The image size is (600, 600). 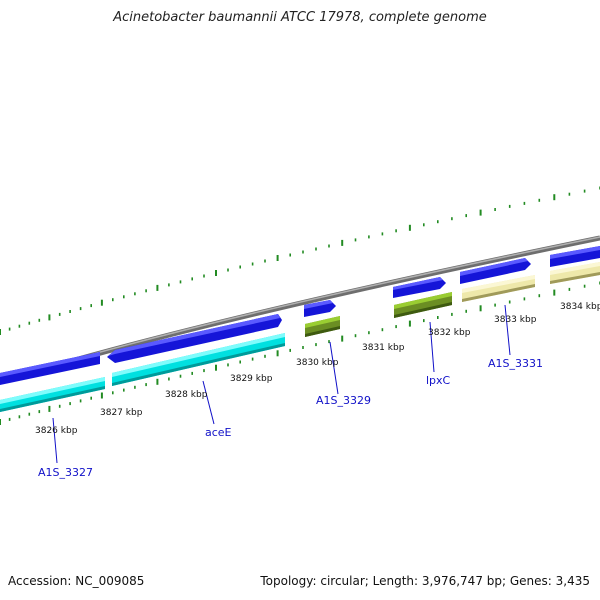 What do you see at coordinates (383, 348) in the screenshot?
I see `kbp-label: 3831 kbp` at bounding box center [383, 348].